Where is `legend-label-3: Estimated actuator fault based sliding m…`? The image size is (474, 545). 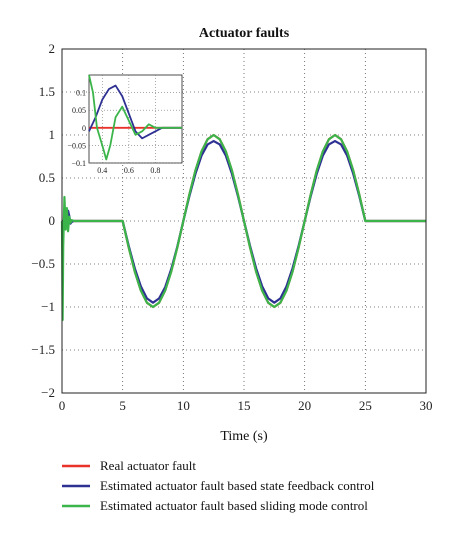 legend-label-3: Estimated actuator fault based sliding m… is located at coordinates (234, 505).